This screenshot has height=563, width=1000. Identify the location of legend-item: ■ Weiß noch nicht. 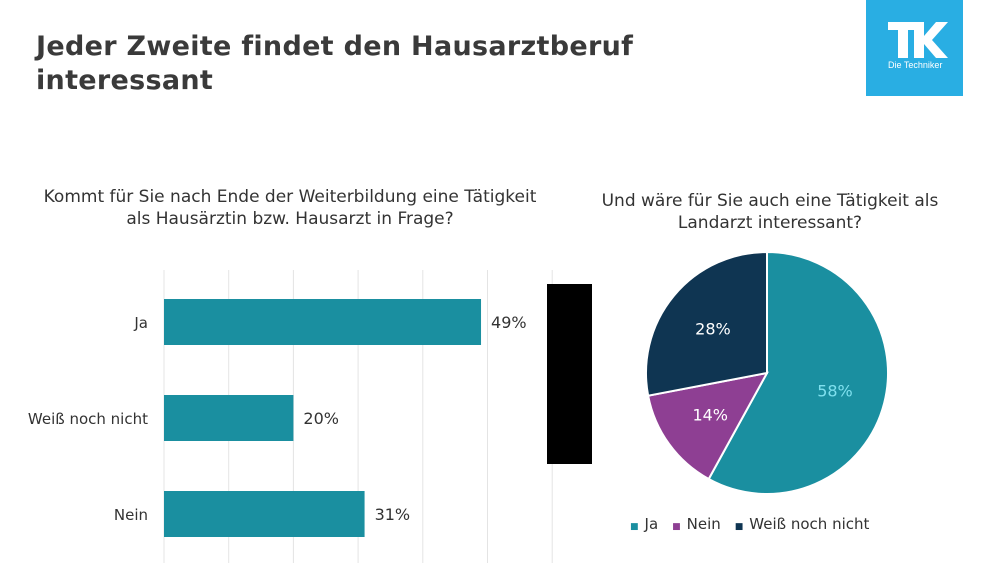
(802, 524).